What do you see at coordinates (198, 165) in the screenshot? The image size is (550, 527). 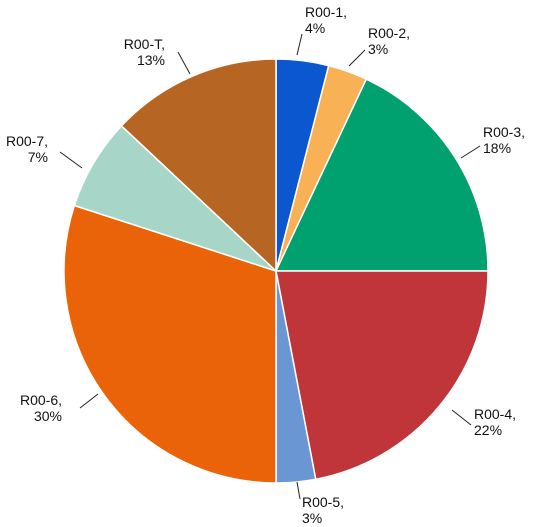 I see `pie-slice-r00-t` at bounding box center [198, 165].